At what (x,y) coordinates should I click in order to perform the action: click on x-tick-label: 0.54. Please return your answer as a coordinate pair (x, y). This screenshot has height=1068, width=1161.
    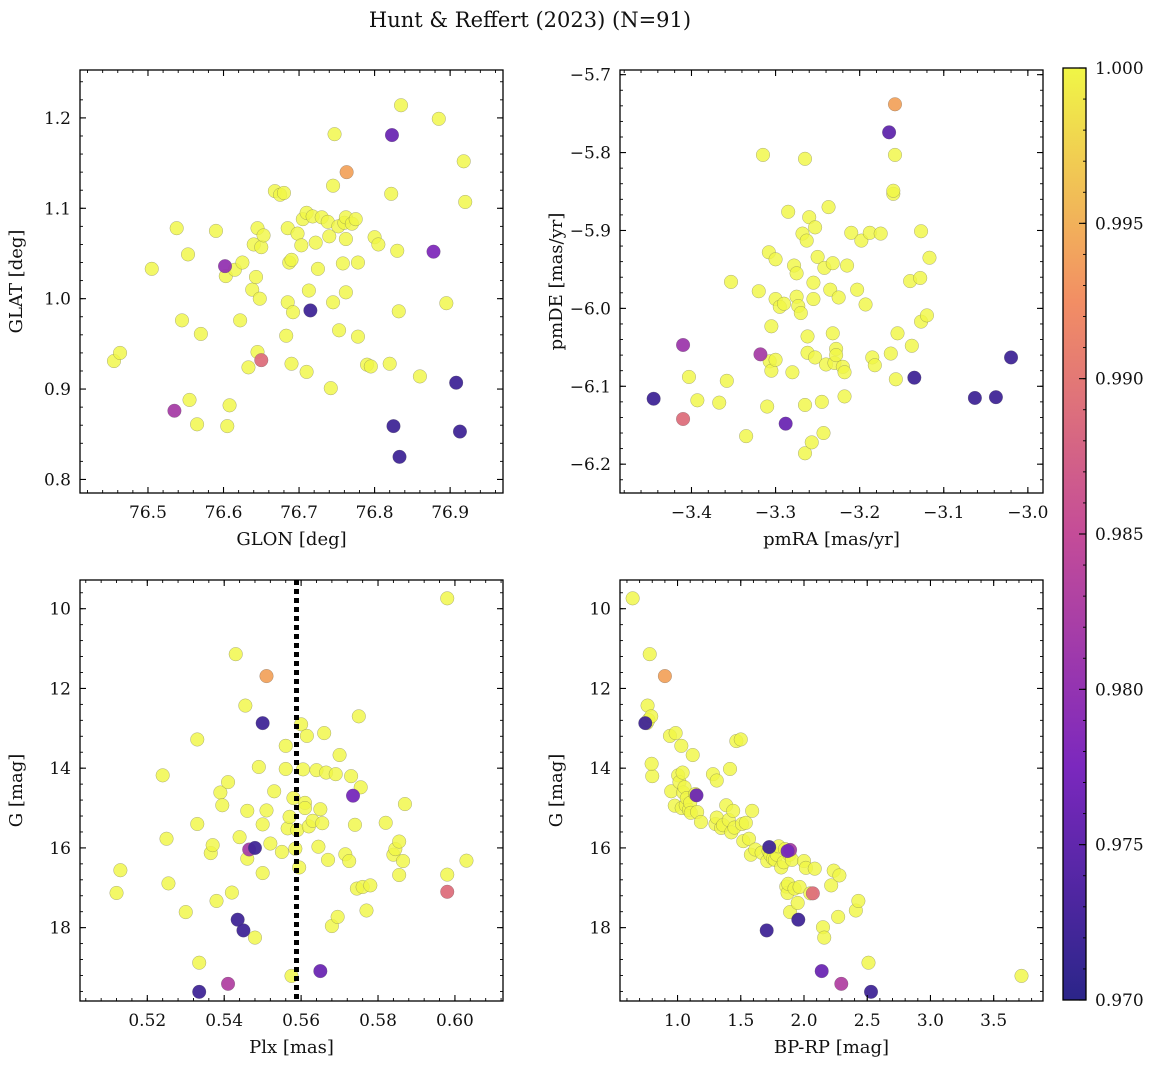
    Looking at the image, I should click on (224, 1021).